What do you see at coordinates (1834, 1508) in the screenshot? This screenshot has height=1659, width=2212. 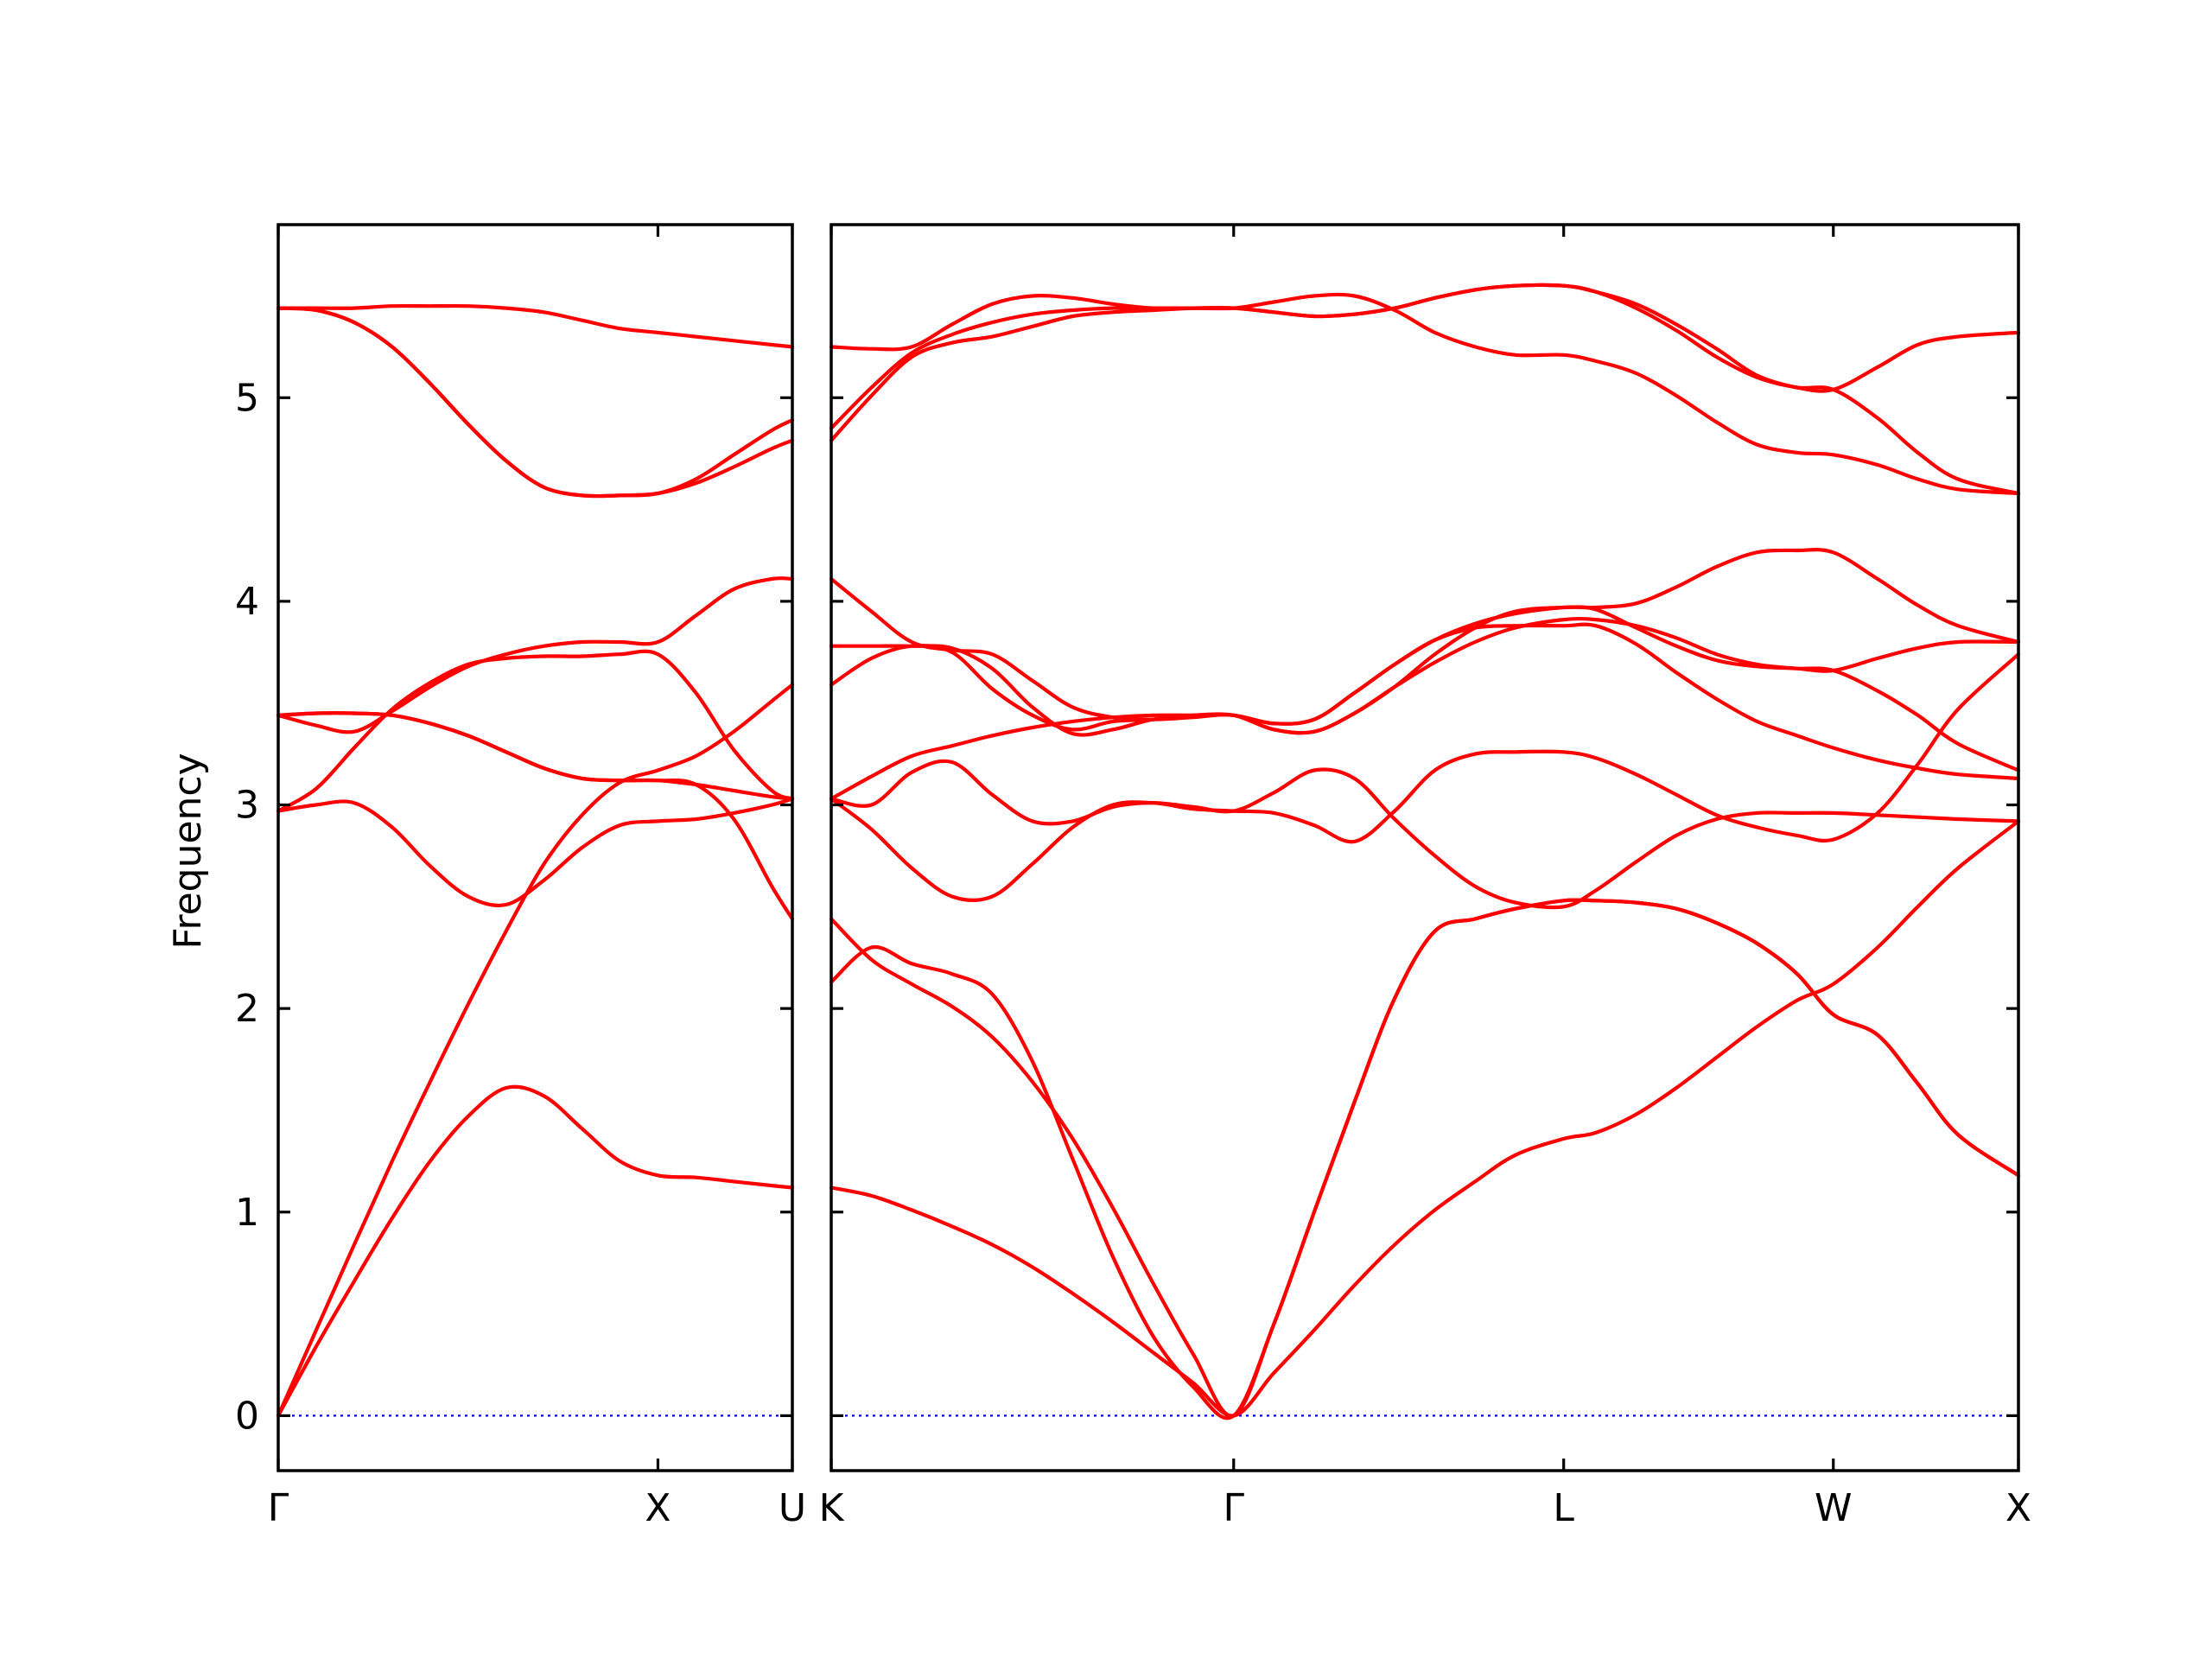 I see `x-tick-label: W` at bounding box center [1834, 1508].